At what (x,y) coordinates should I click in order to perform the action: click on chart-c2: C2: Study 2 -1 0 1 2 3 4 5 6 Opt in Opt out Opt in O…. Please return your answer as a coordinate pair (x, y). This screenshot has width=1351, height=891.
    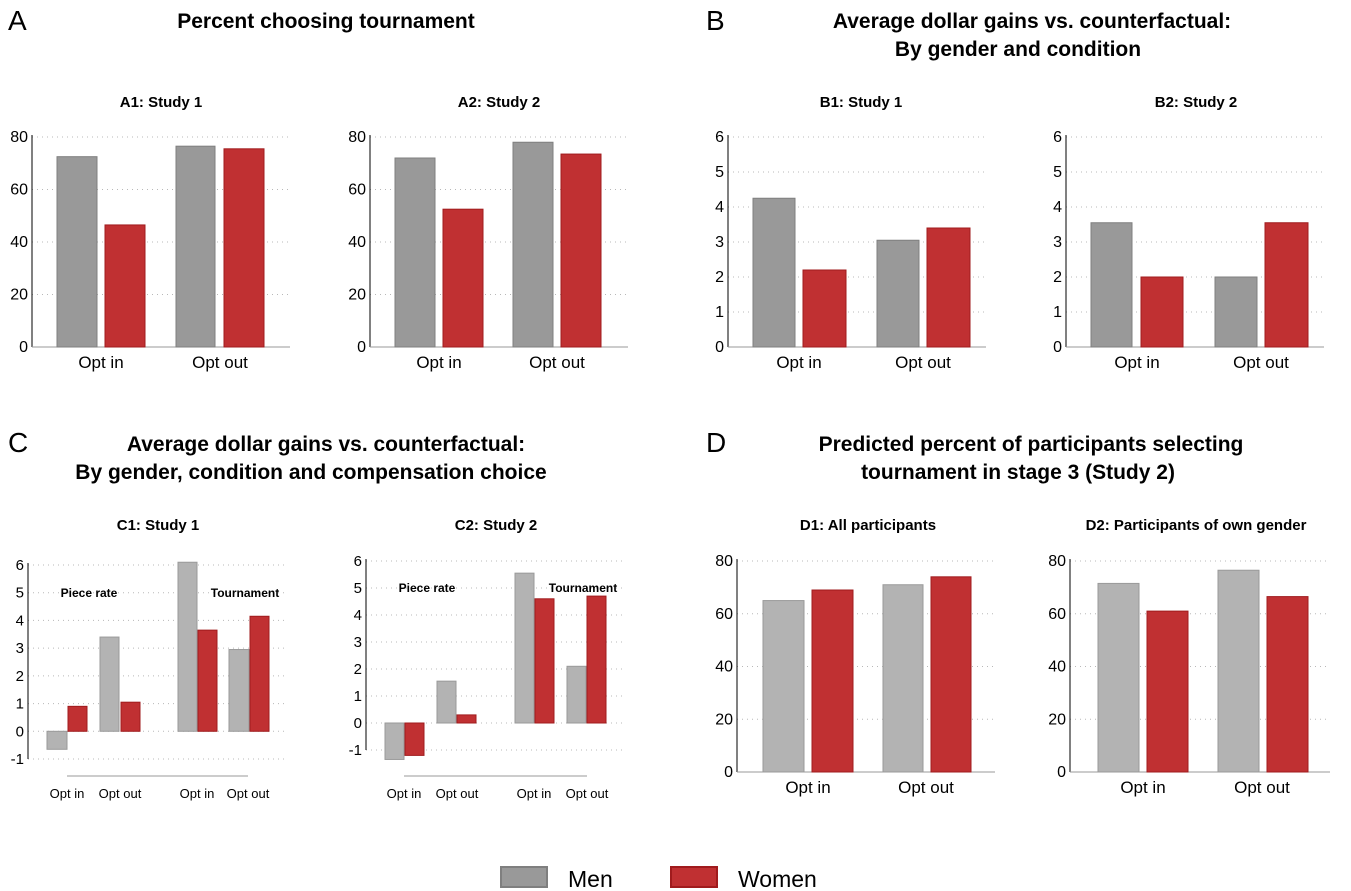
    Looking at the image, I should click on (487, 659).